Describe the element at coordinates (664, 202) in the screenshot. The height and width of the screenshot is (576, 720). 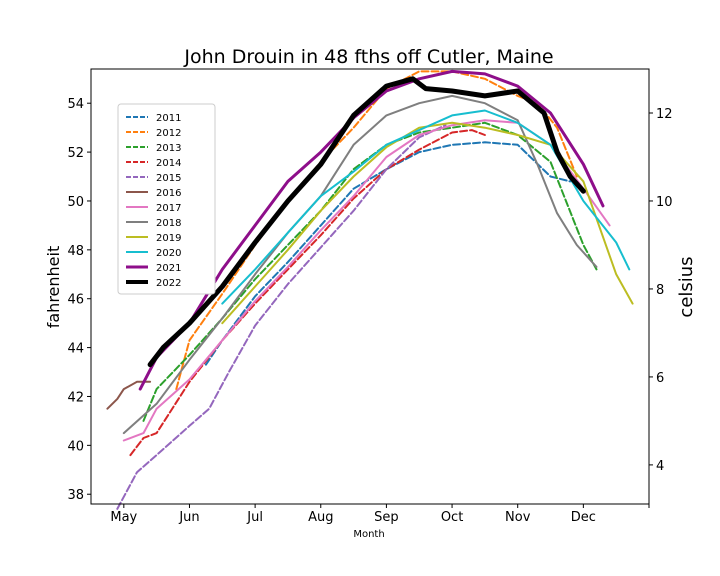
I see `y2-tick-label: 10` at that location.